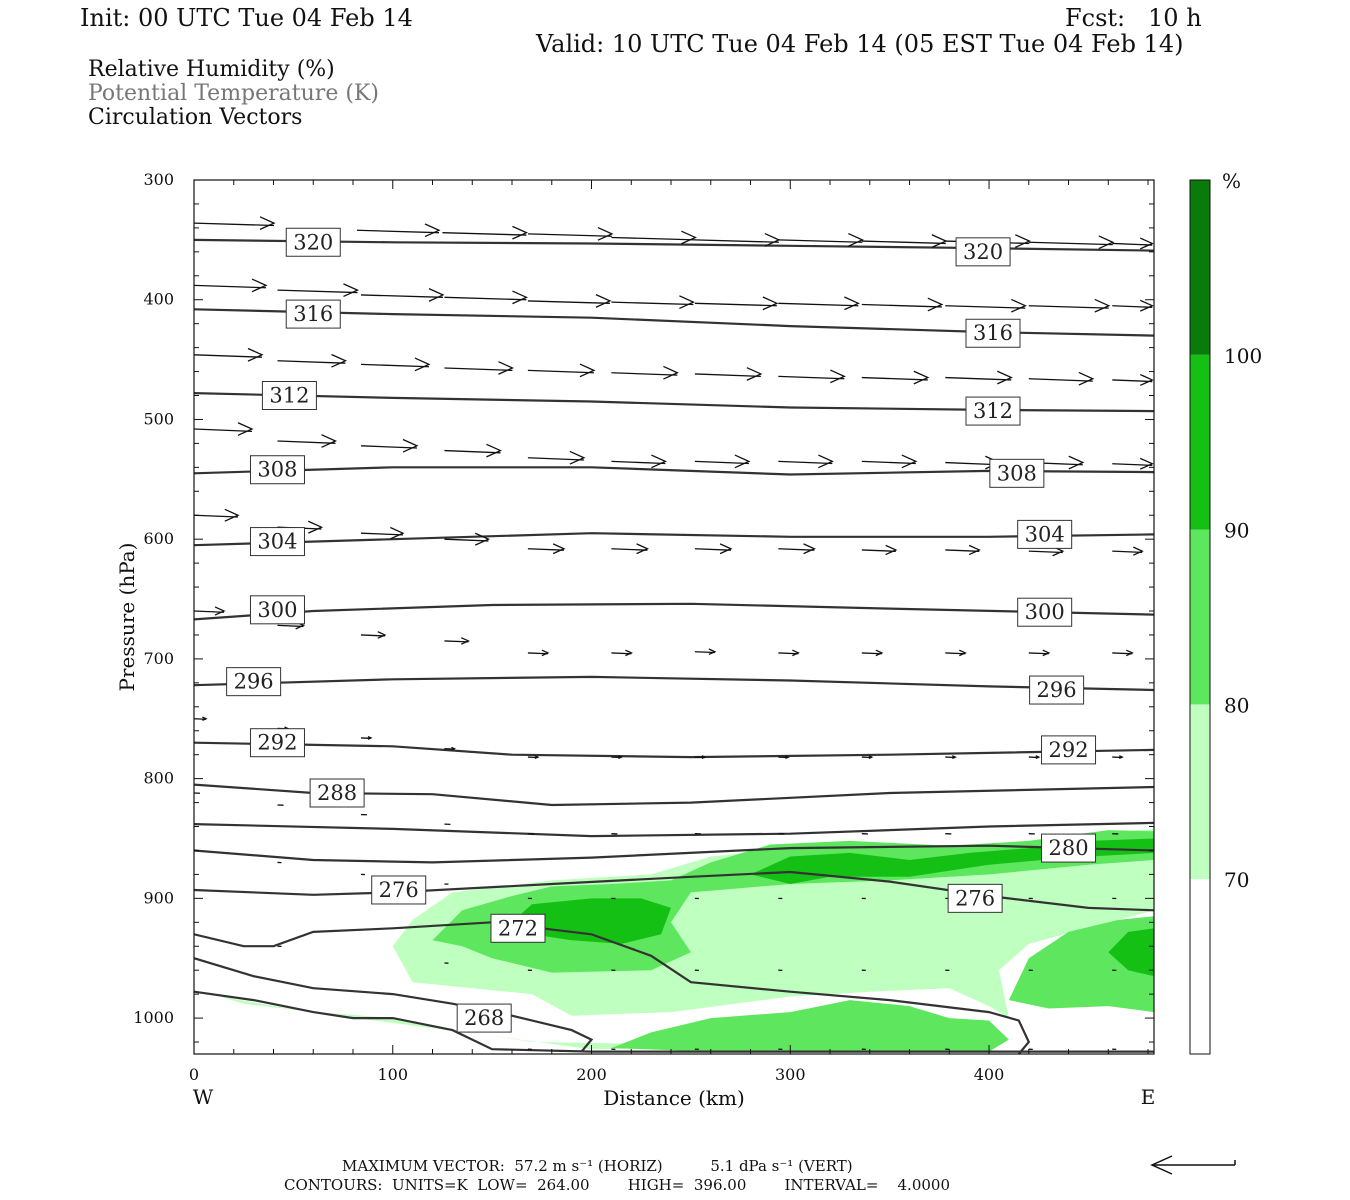 The width and height of the screenshot is (1350, 1200). I want to click on contour-label: 296, so click(254, 682).